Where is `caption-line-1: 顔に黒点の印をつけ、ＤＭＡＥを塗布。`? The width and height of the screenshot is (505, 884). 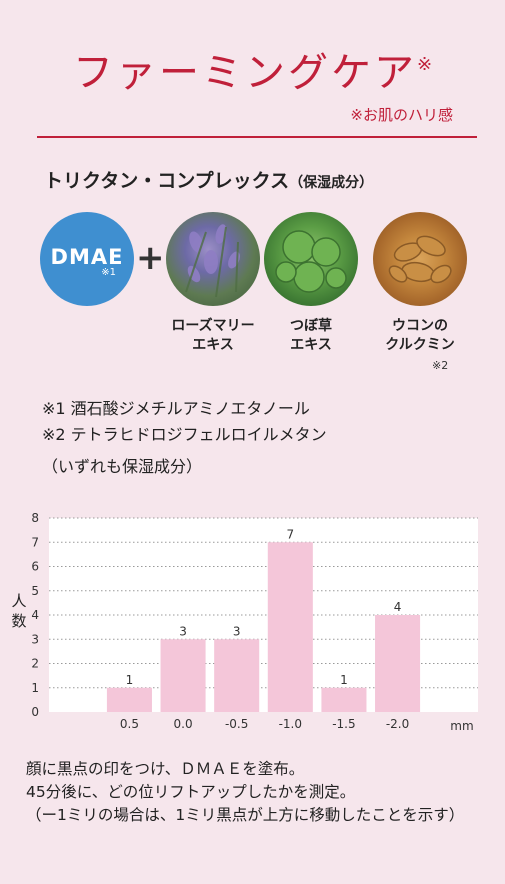
caption-line-1: 顔に黒点の印をつけ、ＤＭＡＥを塗布。 is located at coordinates (165, 769).